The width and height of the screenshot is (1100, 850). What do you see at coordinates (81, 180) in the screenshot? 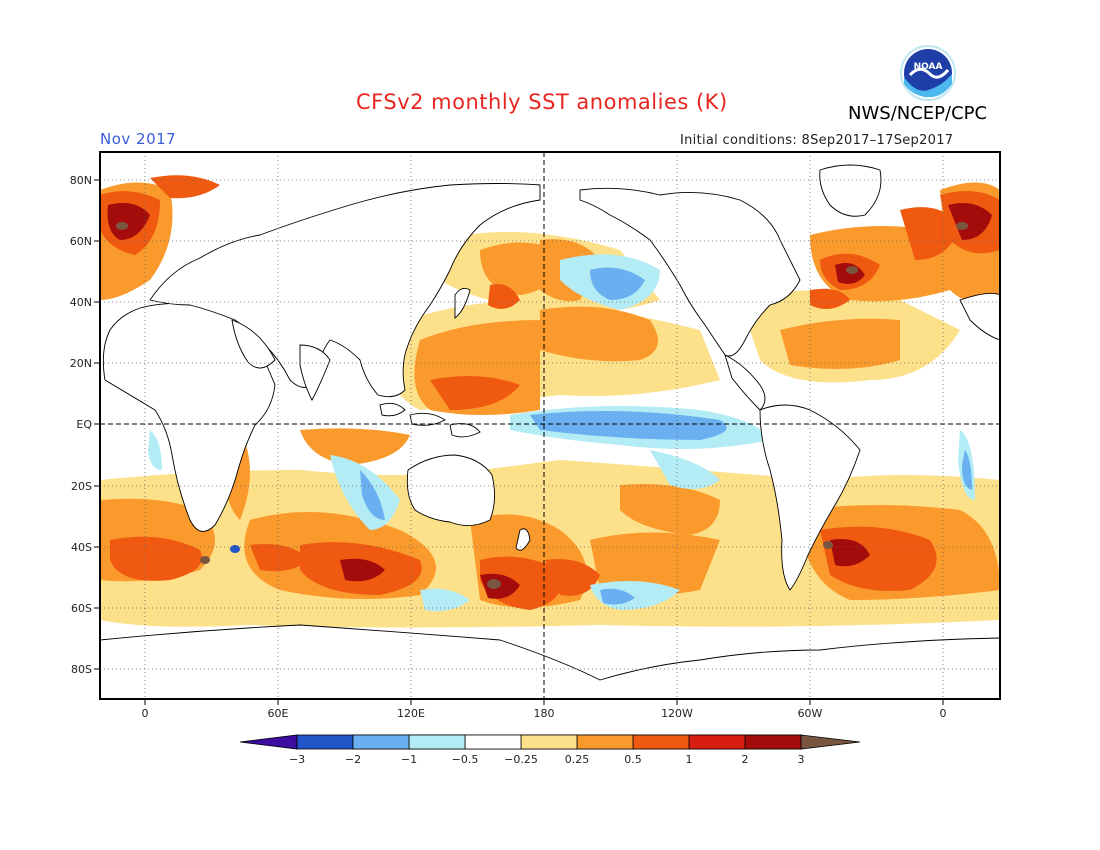
I see `lat-label-80n: 80N` at bounding box center [81, 180].